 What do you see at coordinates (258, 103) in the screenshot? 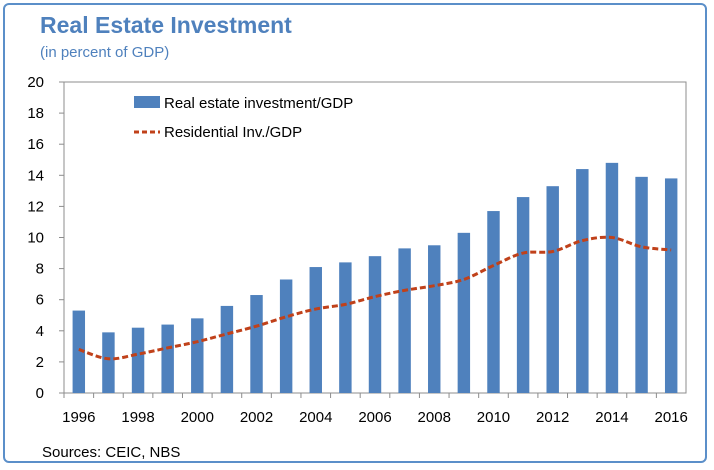
I see `legend-label-bar: Real estate investment/GDP` at bounding box center [258, 103].